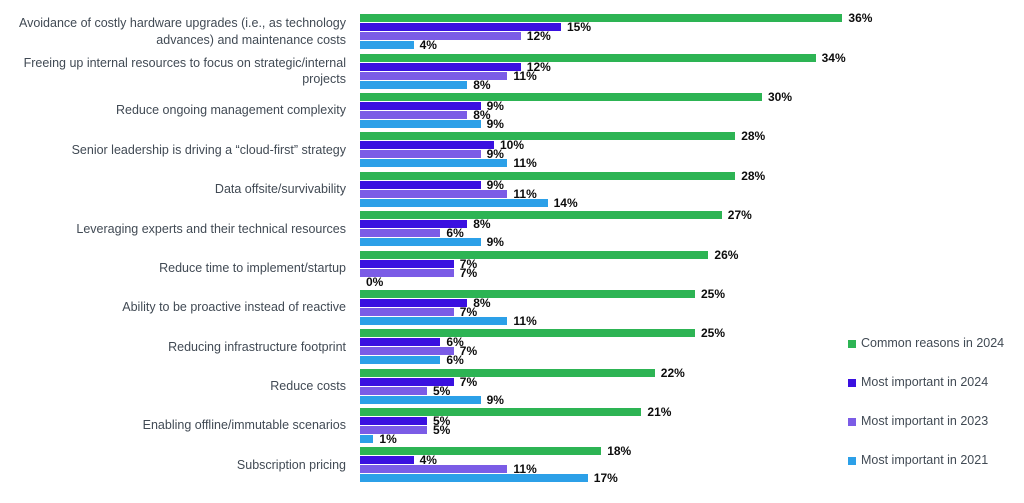 The height and width of the screenshot is (503, 1024). I want to click on bar-line: 1%, so click(630, 439).